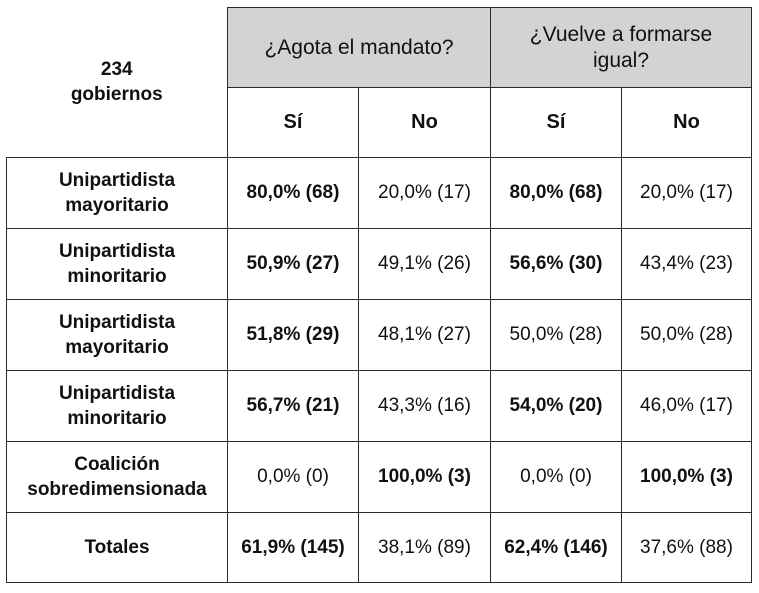  Describe the element at coordinates (556, 264) in the screenshot. I see `table-cell: 56,6% (30)` at that location.